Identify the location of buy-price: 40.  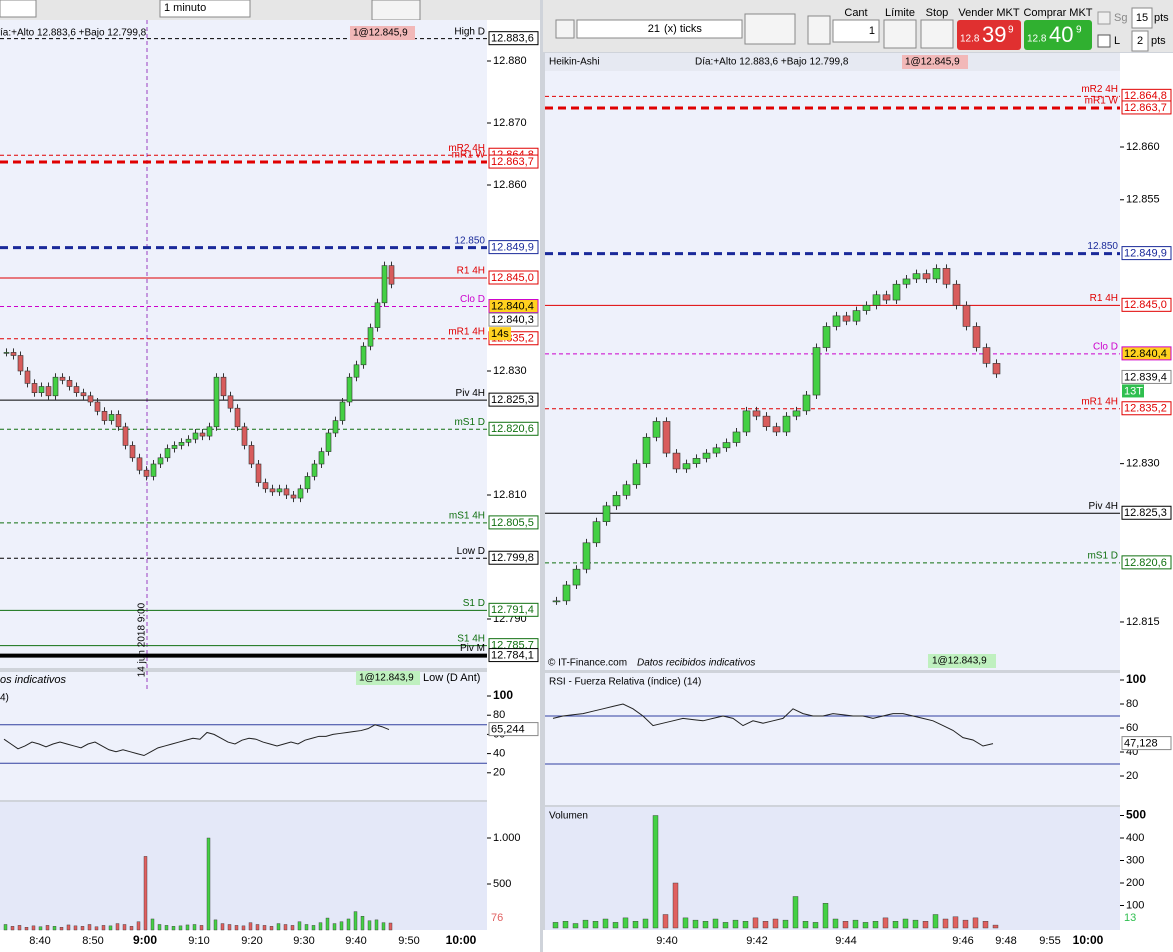
(1061, 34).